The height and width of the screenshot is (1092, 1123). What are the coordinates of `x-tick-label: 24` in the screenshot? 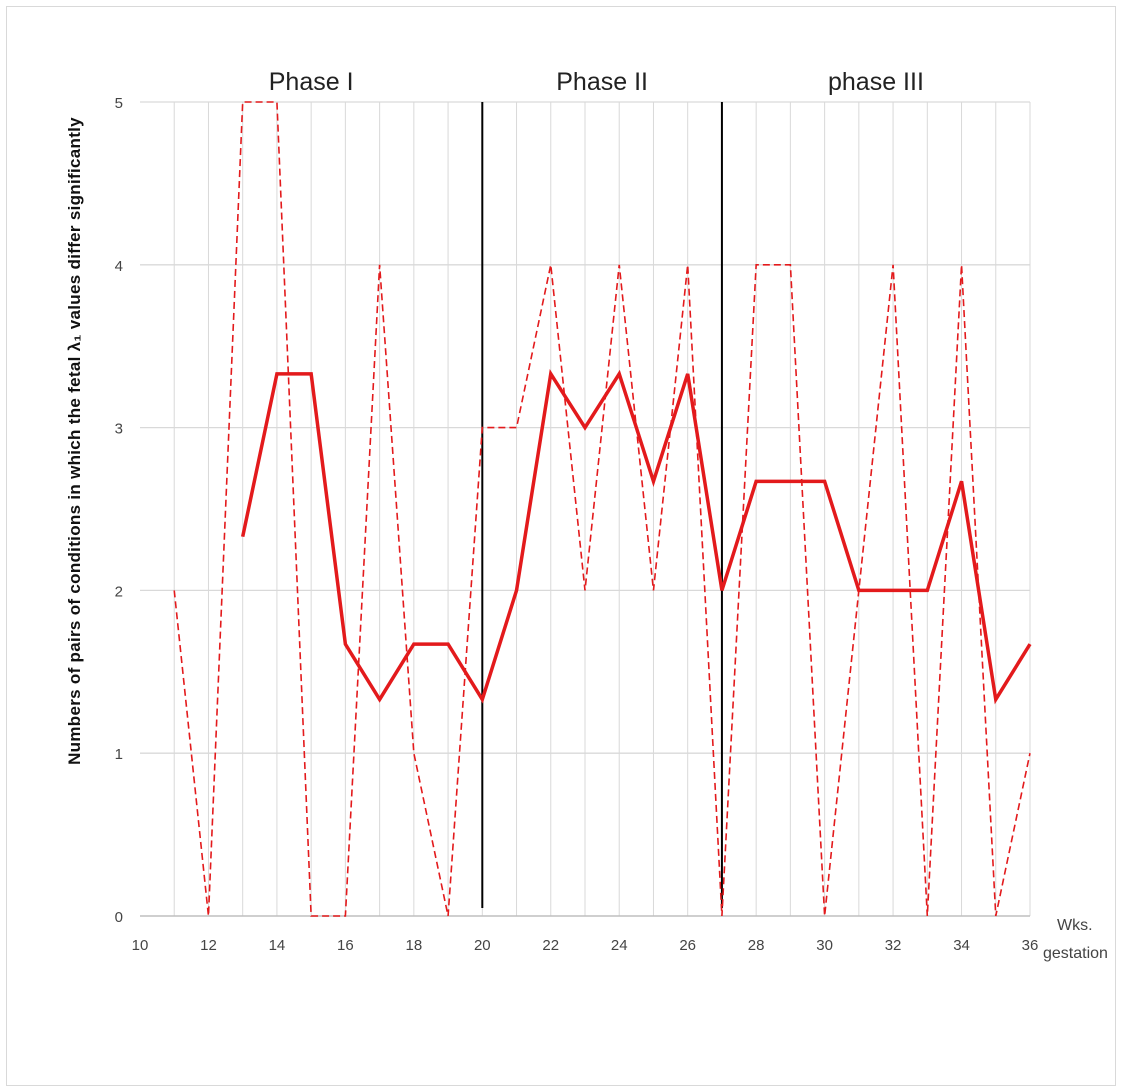 It's located at (619, 945).